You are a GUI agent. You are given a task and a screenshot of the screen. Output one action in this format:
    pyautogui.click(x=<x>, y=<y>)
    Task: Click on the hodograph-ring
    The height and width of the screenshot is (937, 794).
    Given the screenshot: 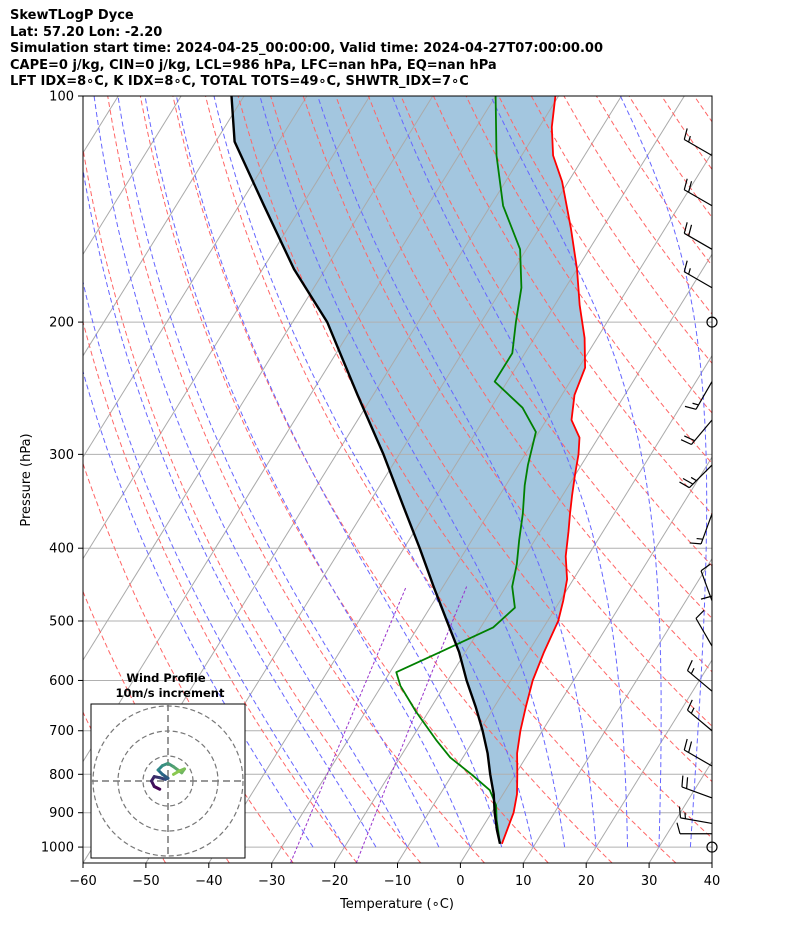 What is the action you would take?
    pyautogui.click(x=168, y=781)
    